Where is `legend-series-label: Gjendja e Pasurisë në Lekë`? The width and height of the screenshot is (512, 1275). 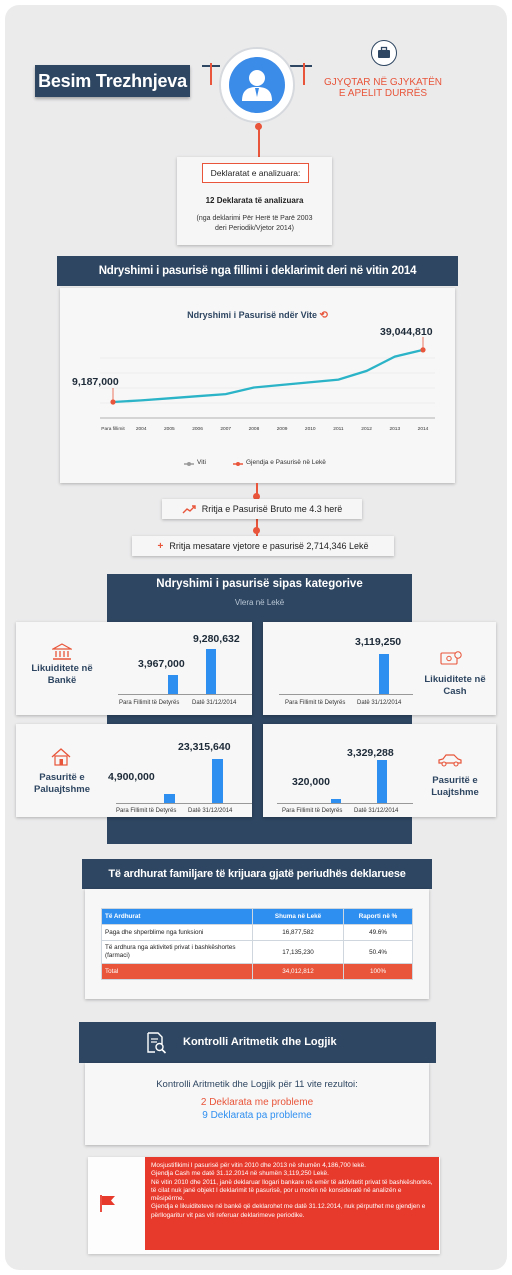 legend-series-label: Gjendja e Pasurisë në Lekë is located at coordinates (286, 462).